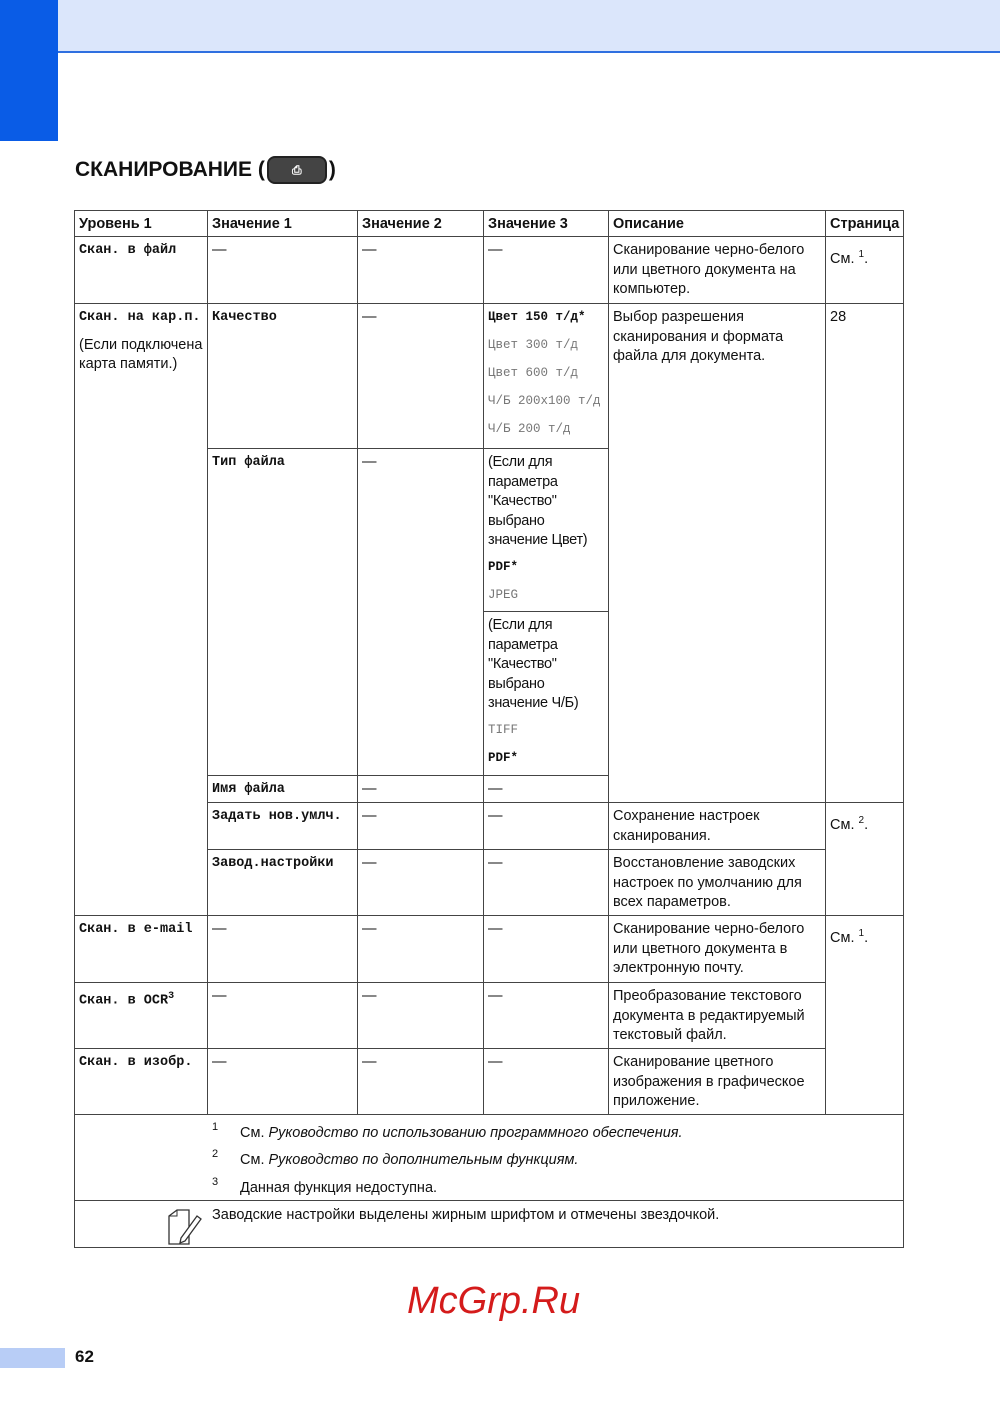 The image size is (1000, 1415). Describe the element at coordinates (185, 1227) in the screenshot. I see `note-pencil-icon` at that location.